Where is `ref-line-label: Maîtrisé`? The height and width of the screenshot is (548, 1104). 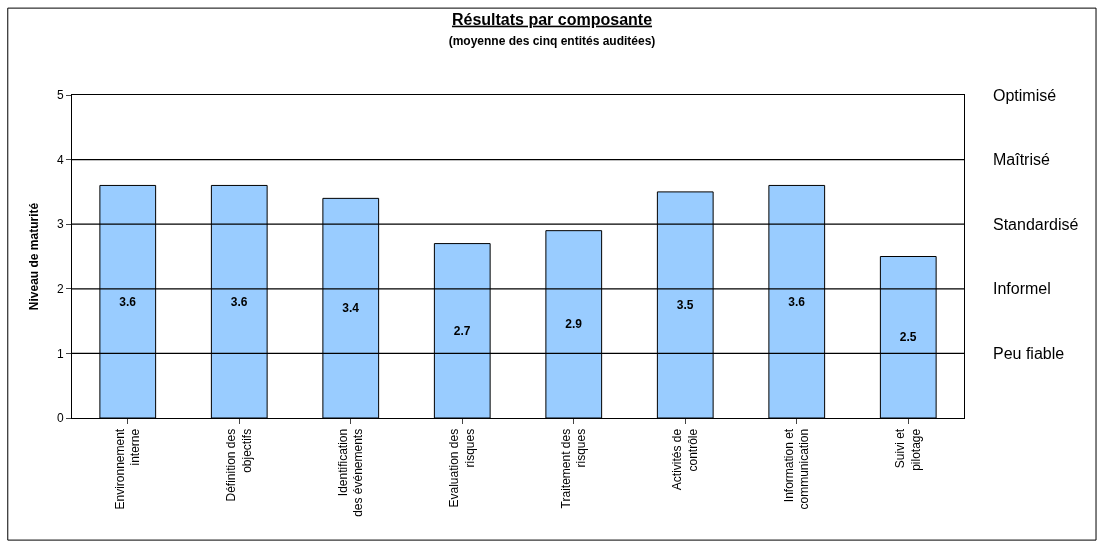
ref-line-label: Maîtrisé is located at coordinates (1021, 159).